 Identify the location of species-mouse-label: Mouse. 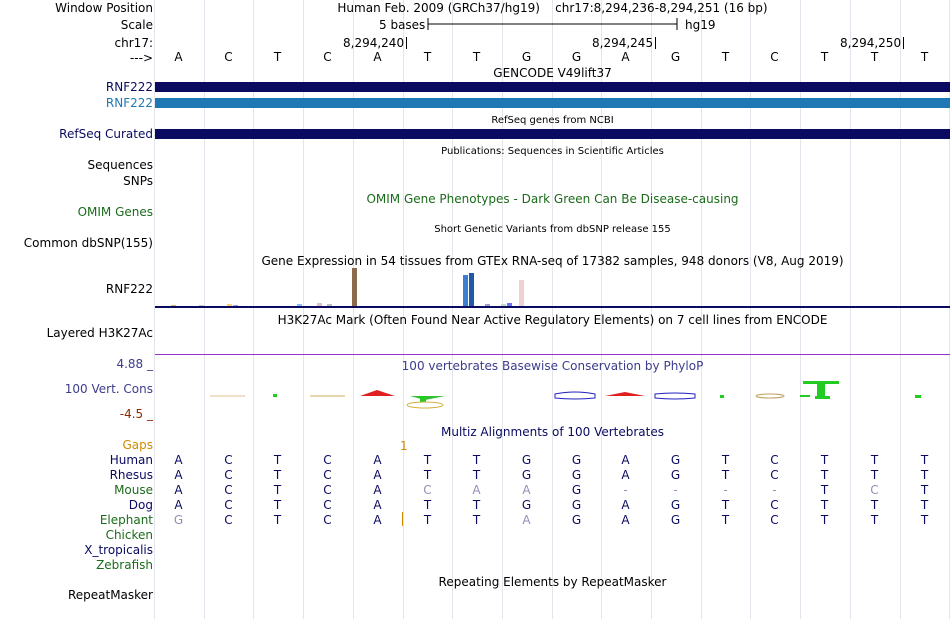
(133, 490).